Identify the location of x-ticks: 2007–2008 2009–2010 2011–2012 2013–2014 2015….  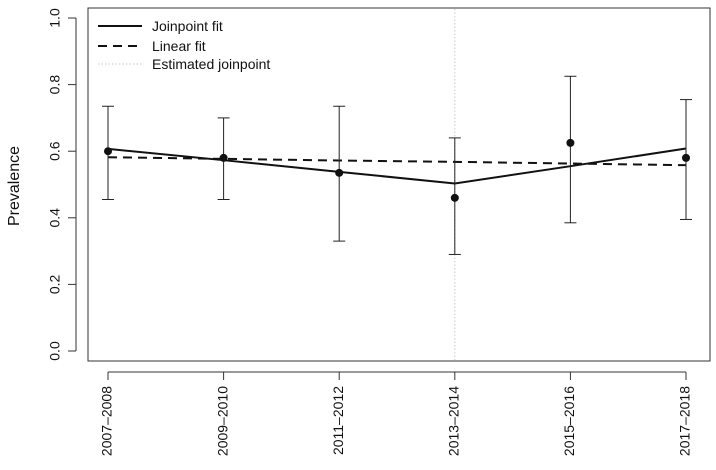
(396, 414).